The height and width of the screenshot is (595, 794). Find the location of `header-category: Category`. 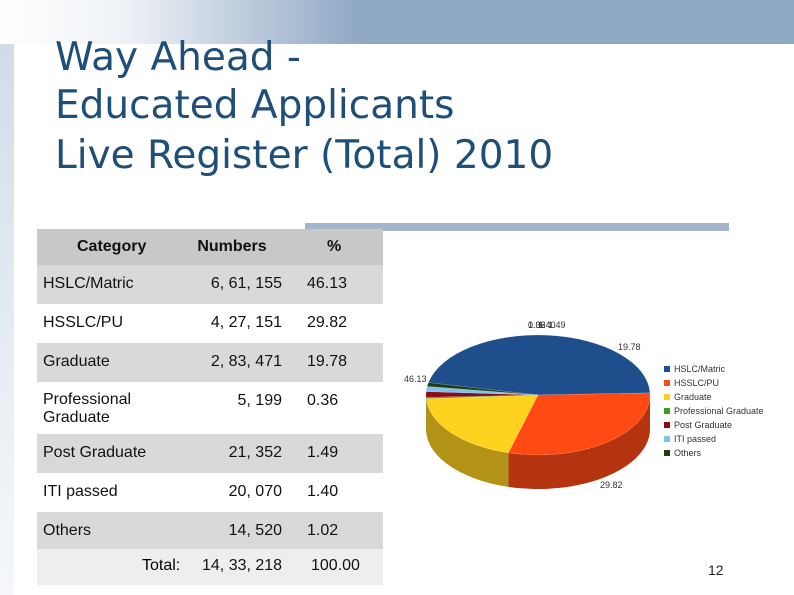

header-category: Category is located at coordinates (112, 246).